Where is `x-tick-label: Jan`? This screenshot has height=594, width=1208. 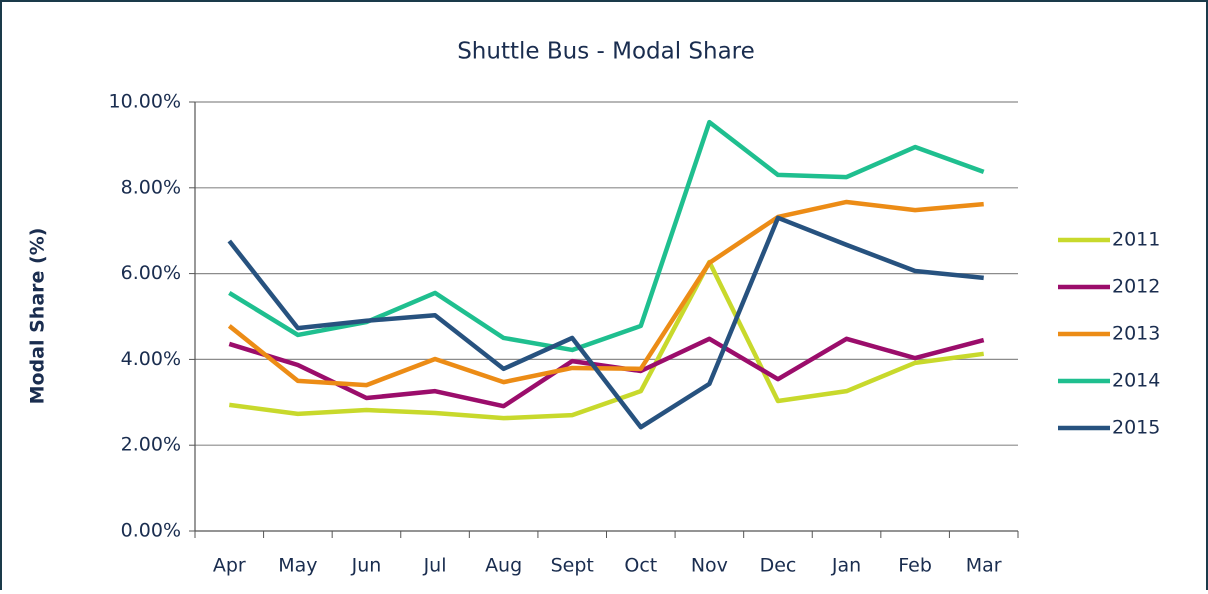
x-tick-label: Jan is located at coordinates (846, 566).